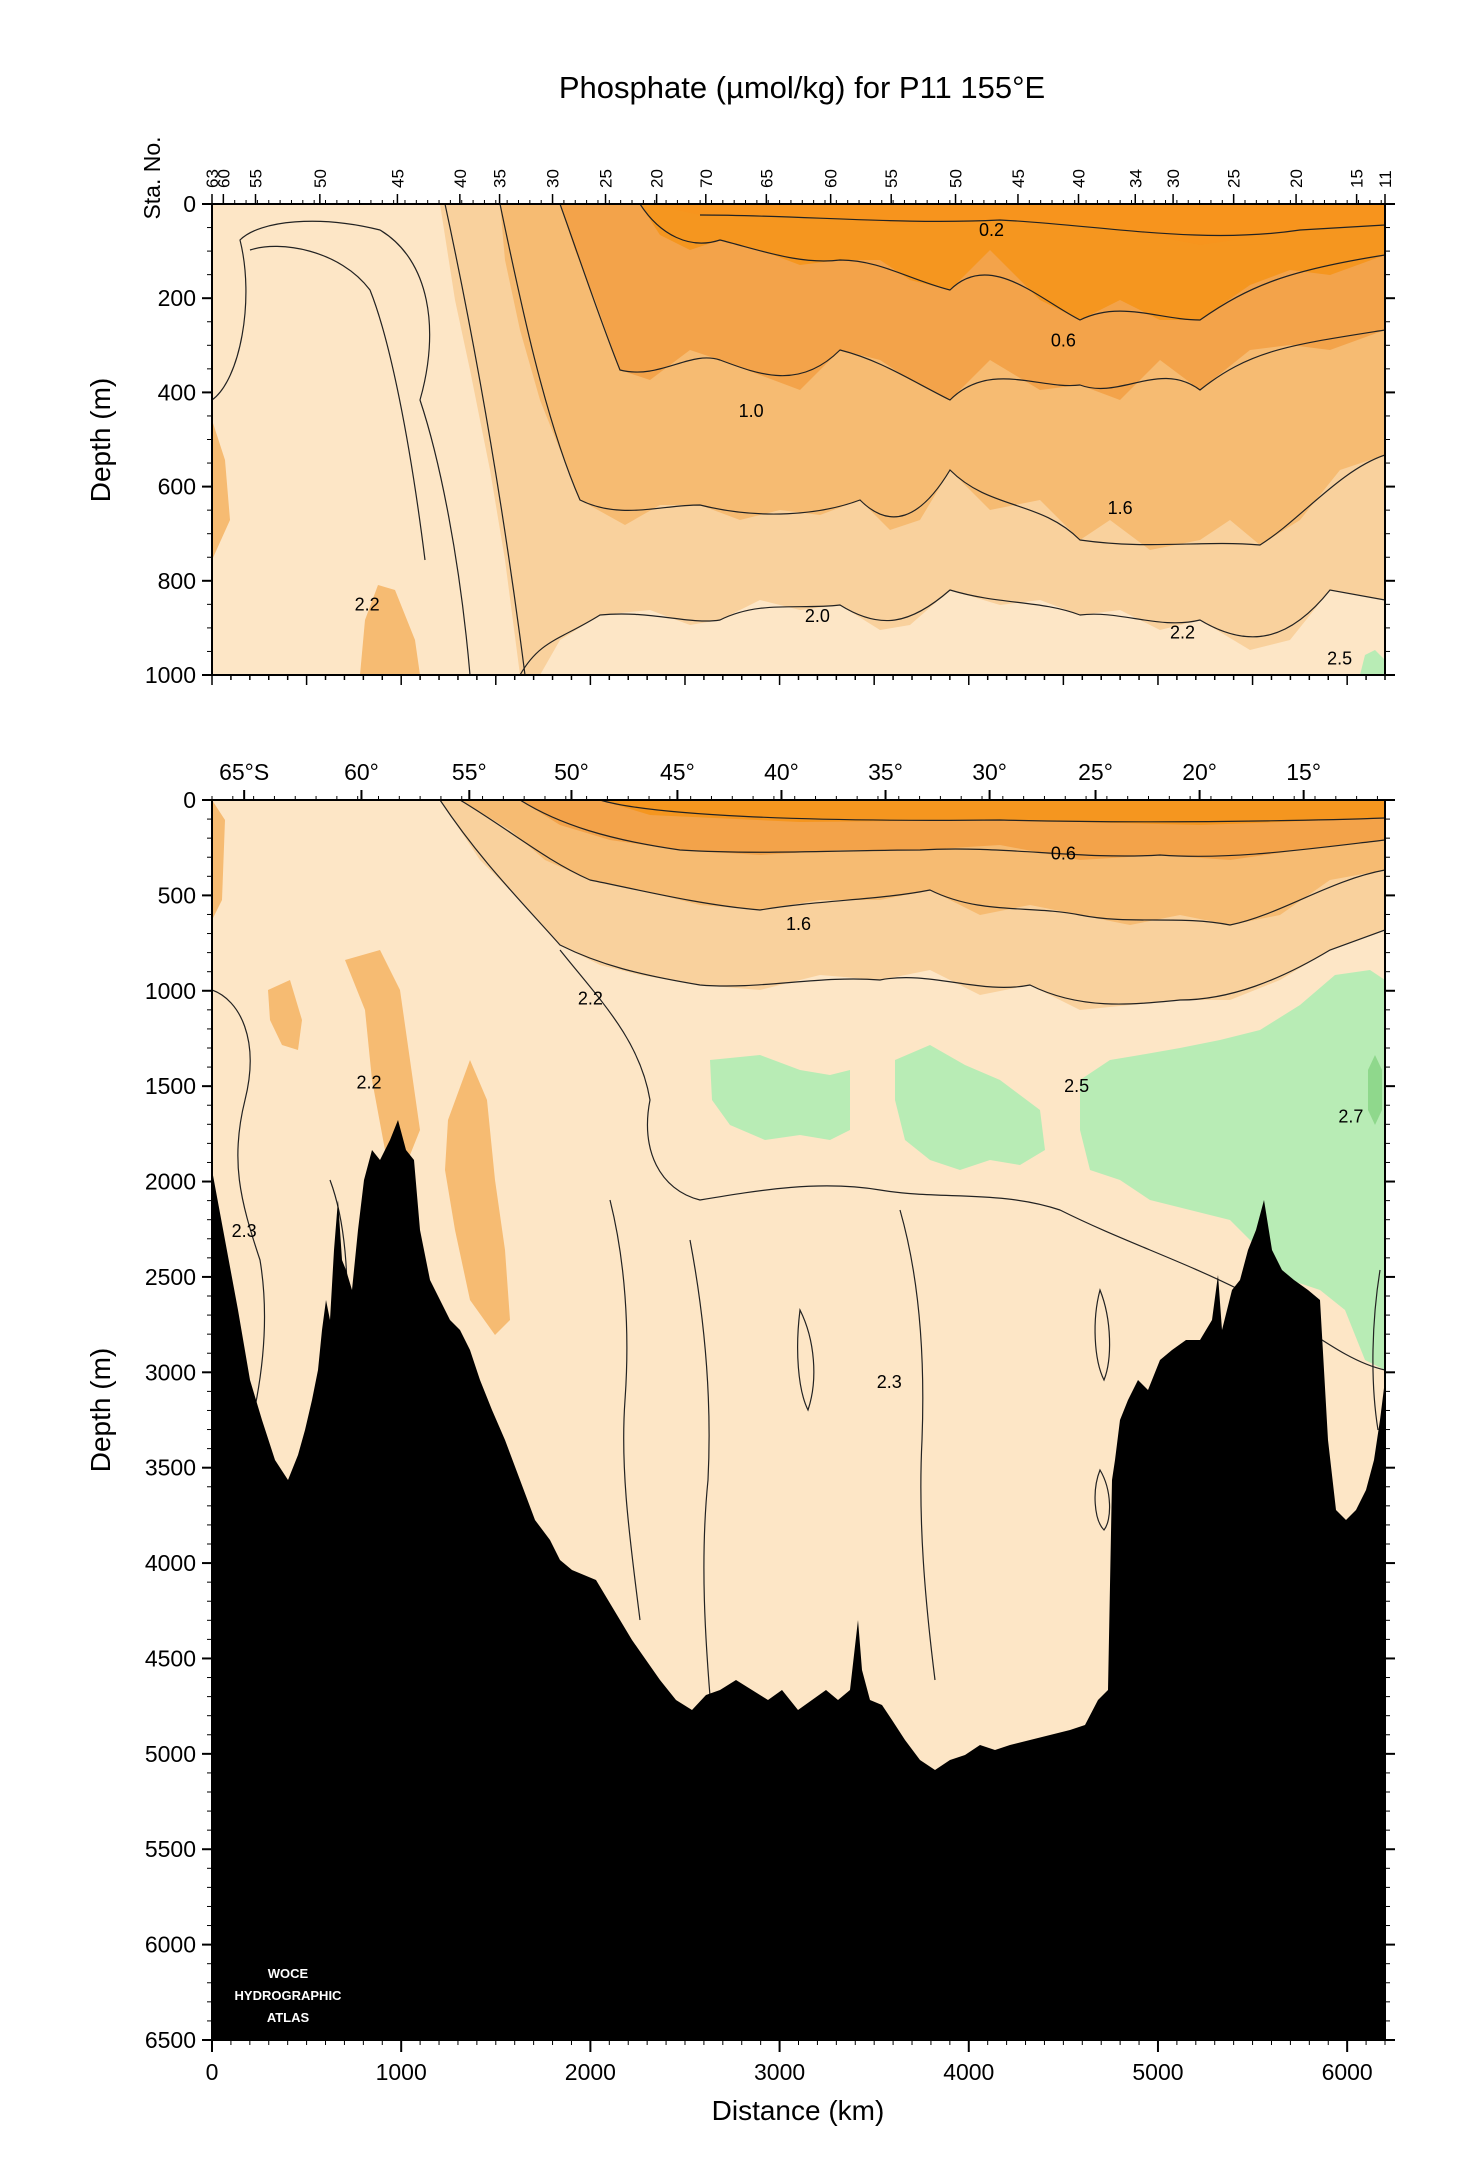 This screenshot has height=2181, width=1472. I want to click on station-label: 65, so click(766, 178).